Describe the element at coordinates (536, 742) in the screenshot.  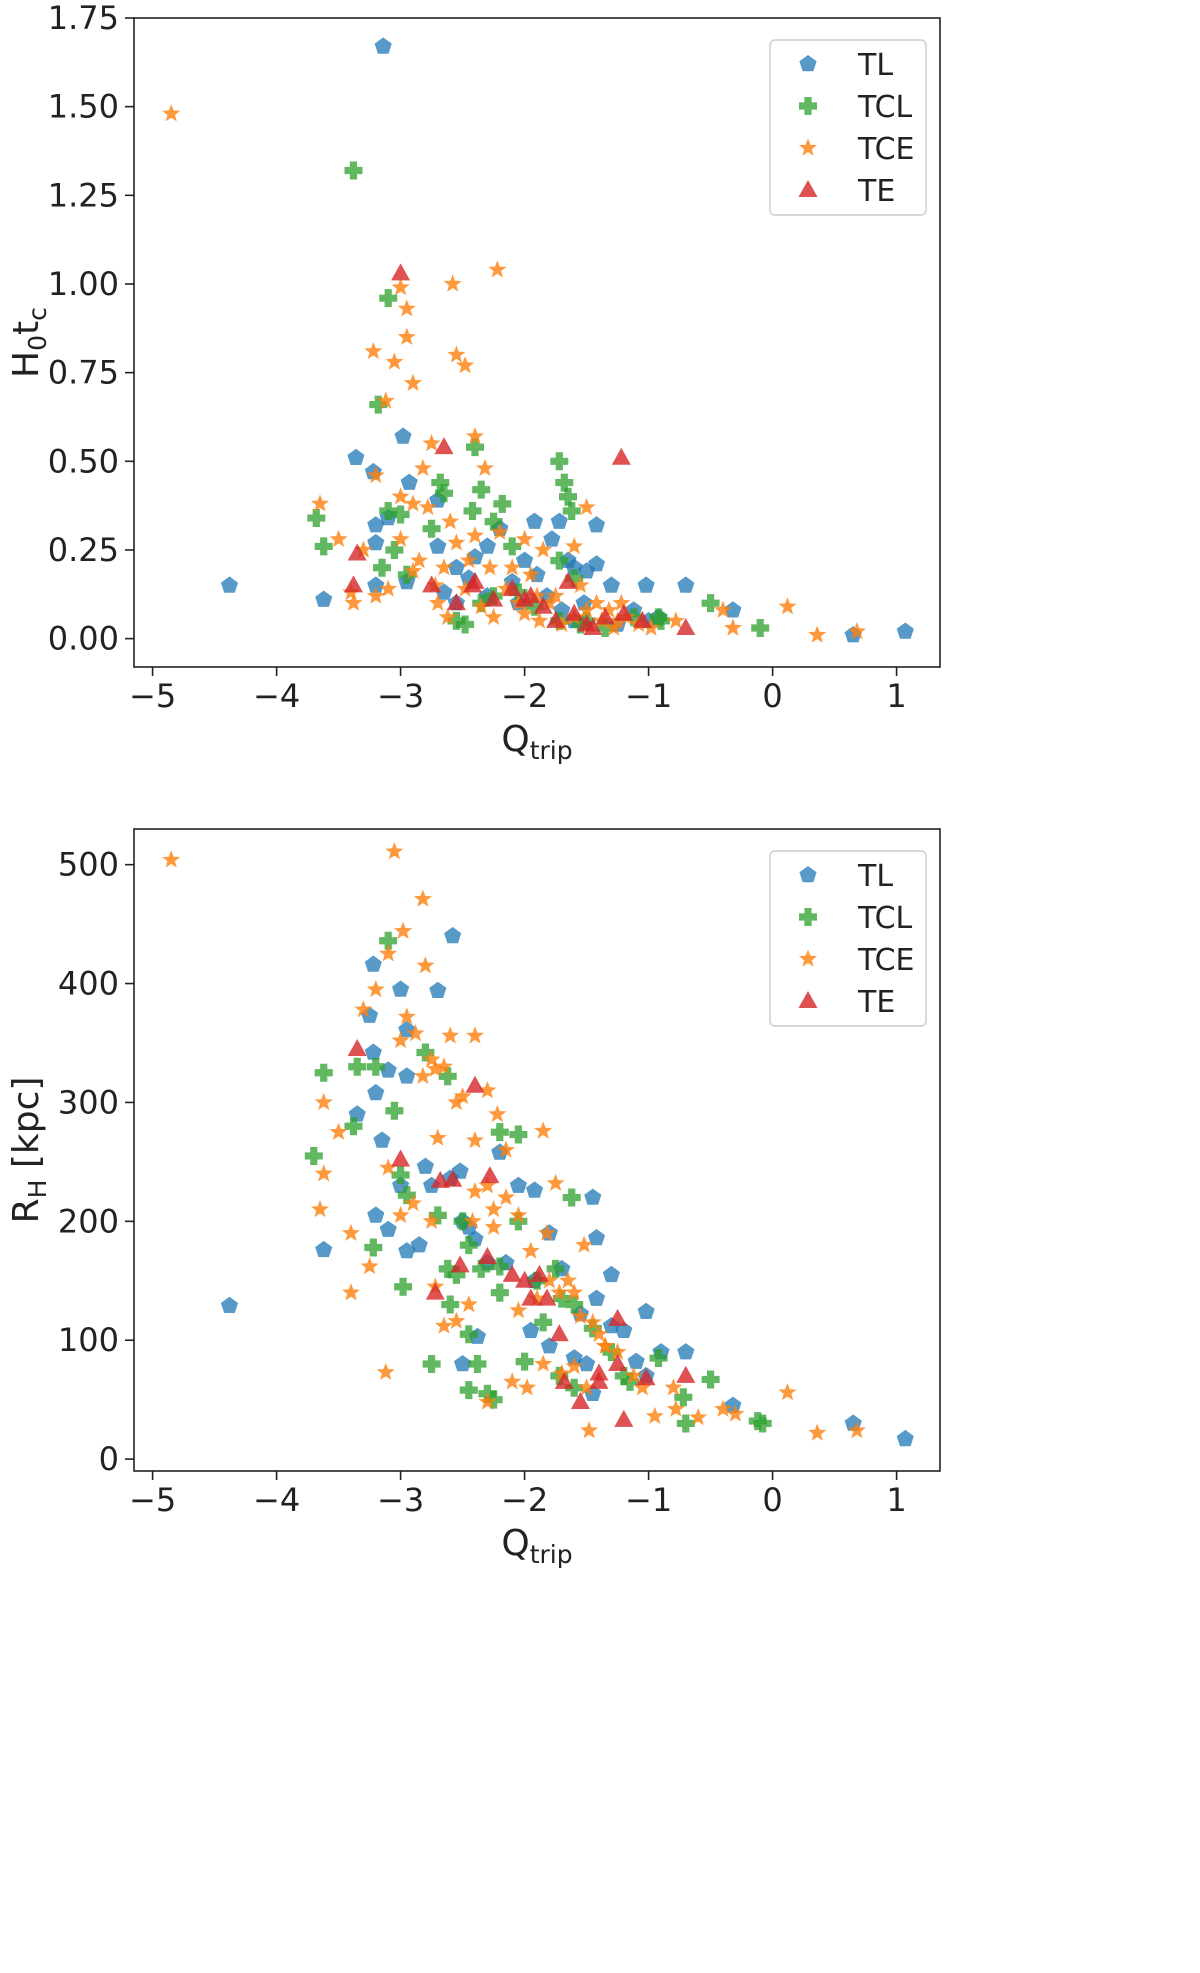
I see `x-axis-label: Qtrip` at that location.